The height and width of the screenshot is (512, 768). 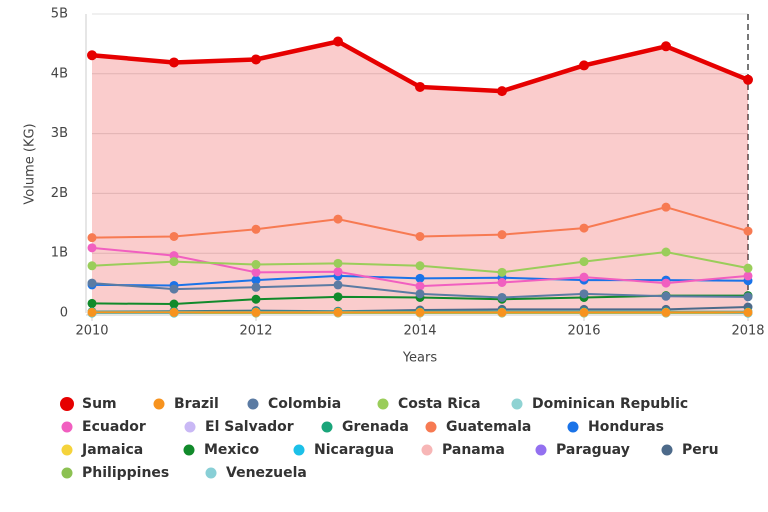 What do you see at coordinates (473, 450) in the screenshot?
I see `legend-label: Panama` at bounding box center [473, 450].